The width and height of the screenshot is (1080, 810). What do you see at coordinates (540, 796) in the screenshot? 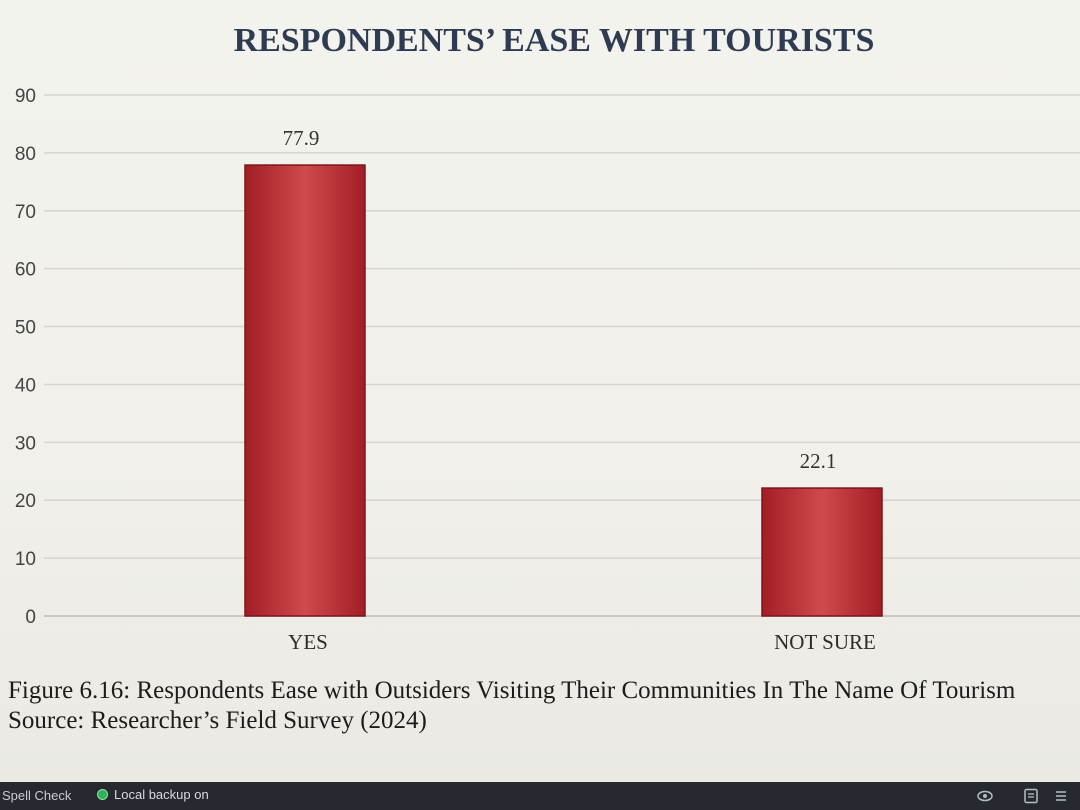
I see `status-bar: Spell Check Local backup on` at bounding box center [540, 796].